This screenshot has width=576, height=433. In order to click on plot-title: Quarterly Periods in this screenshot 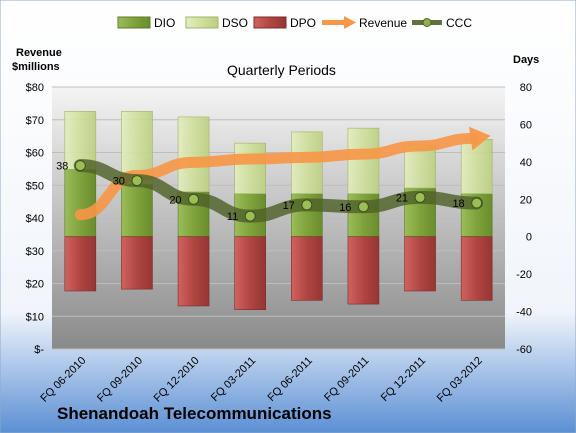, I will do `click(281, 70)`.